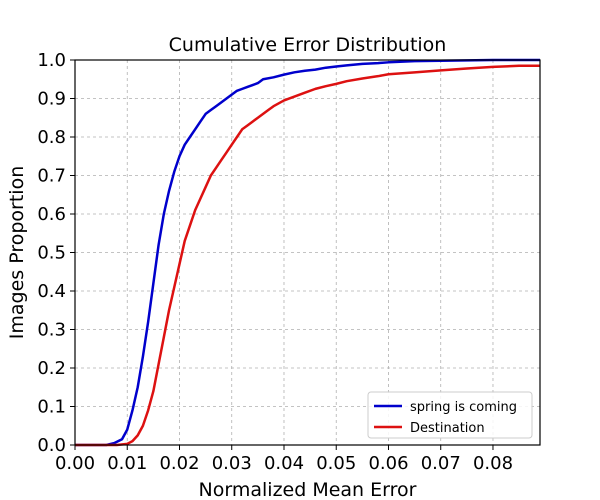 Image resolution: width=600 pixels, height=500 pixels. Describe the element at coordinates (441, 463) in the screenshot. I see `x-tick-label: 0.07` at that location.